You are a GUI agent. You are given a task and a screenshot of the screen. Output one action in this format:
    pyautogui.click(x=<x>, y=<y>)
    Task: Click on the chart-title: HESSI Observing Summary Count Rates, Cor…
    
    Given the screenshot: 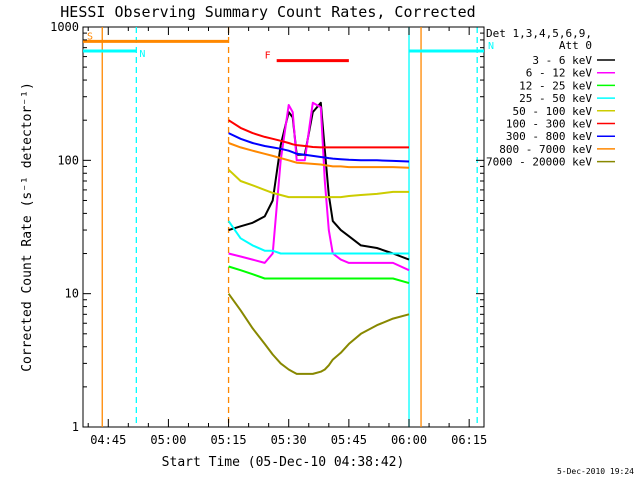 What is the action you would take?
    pyautogui.click(x=267, y=12)
    